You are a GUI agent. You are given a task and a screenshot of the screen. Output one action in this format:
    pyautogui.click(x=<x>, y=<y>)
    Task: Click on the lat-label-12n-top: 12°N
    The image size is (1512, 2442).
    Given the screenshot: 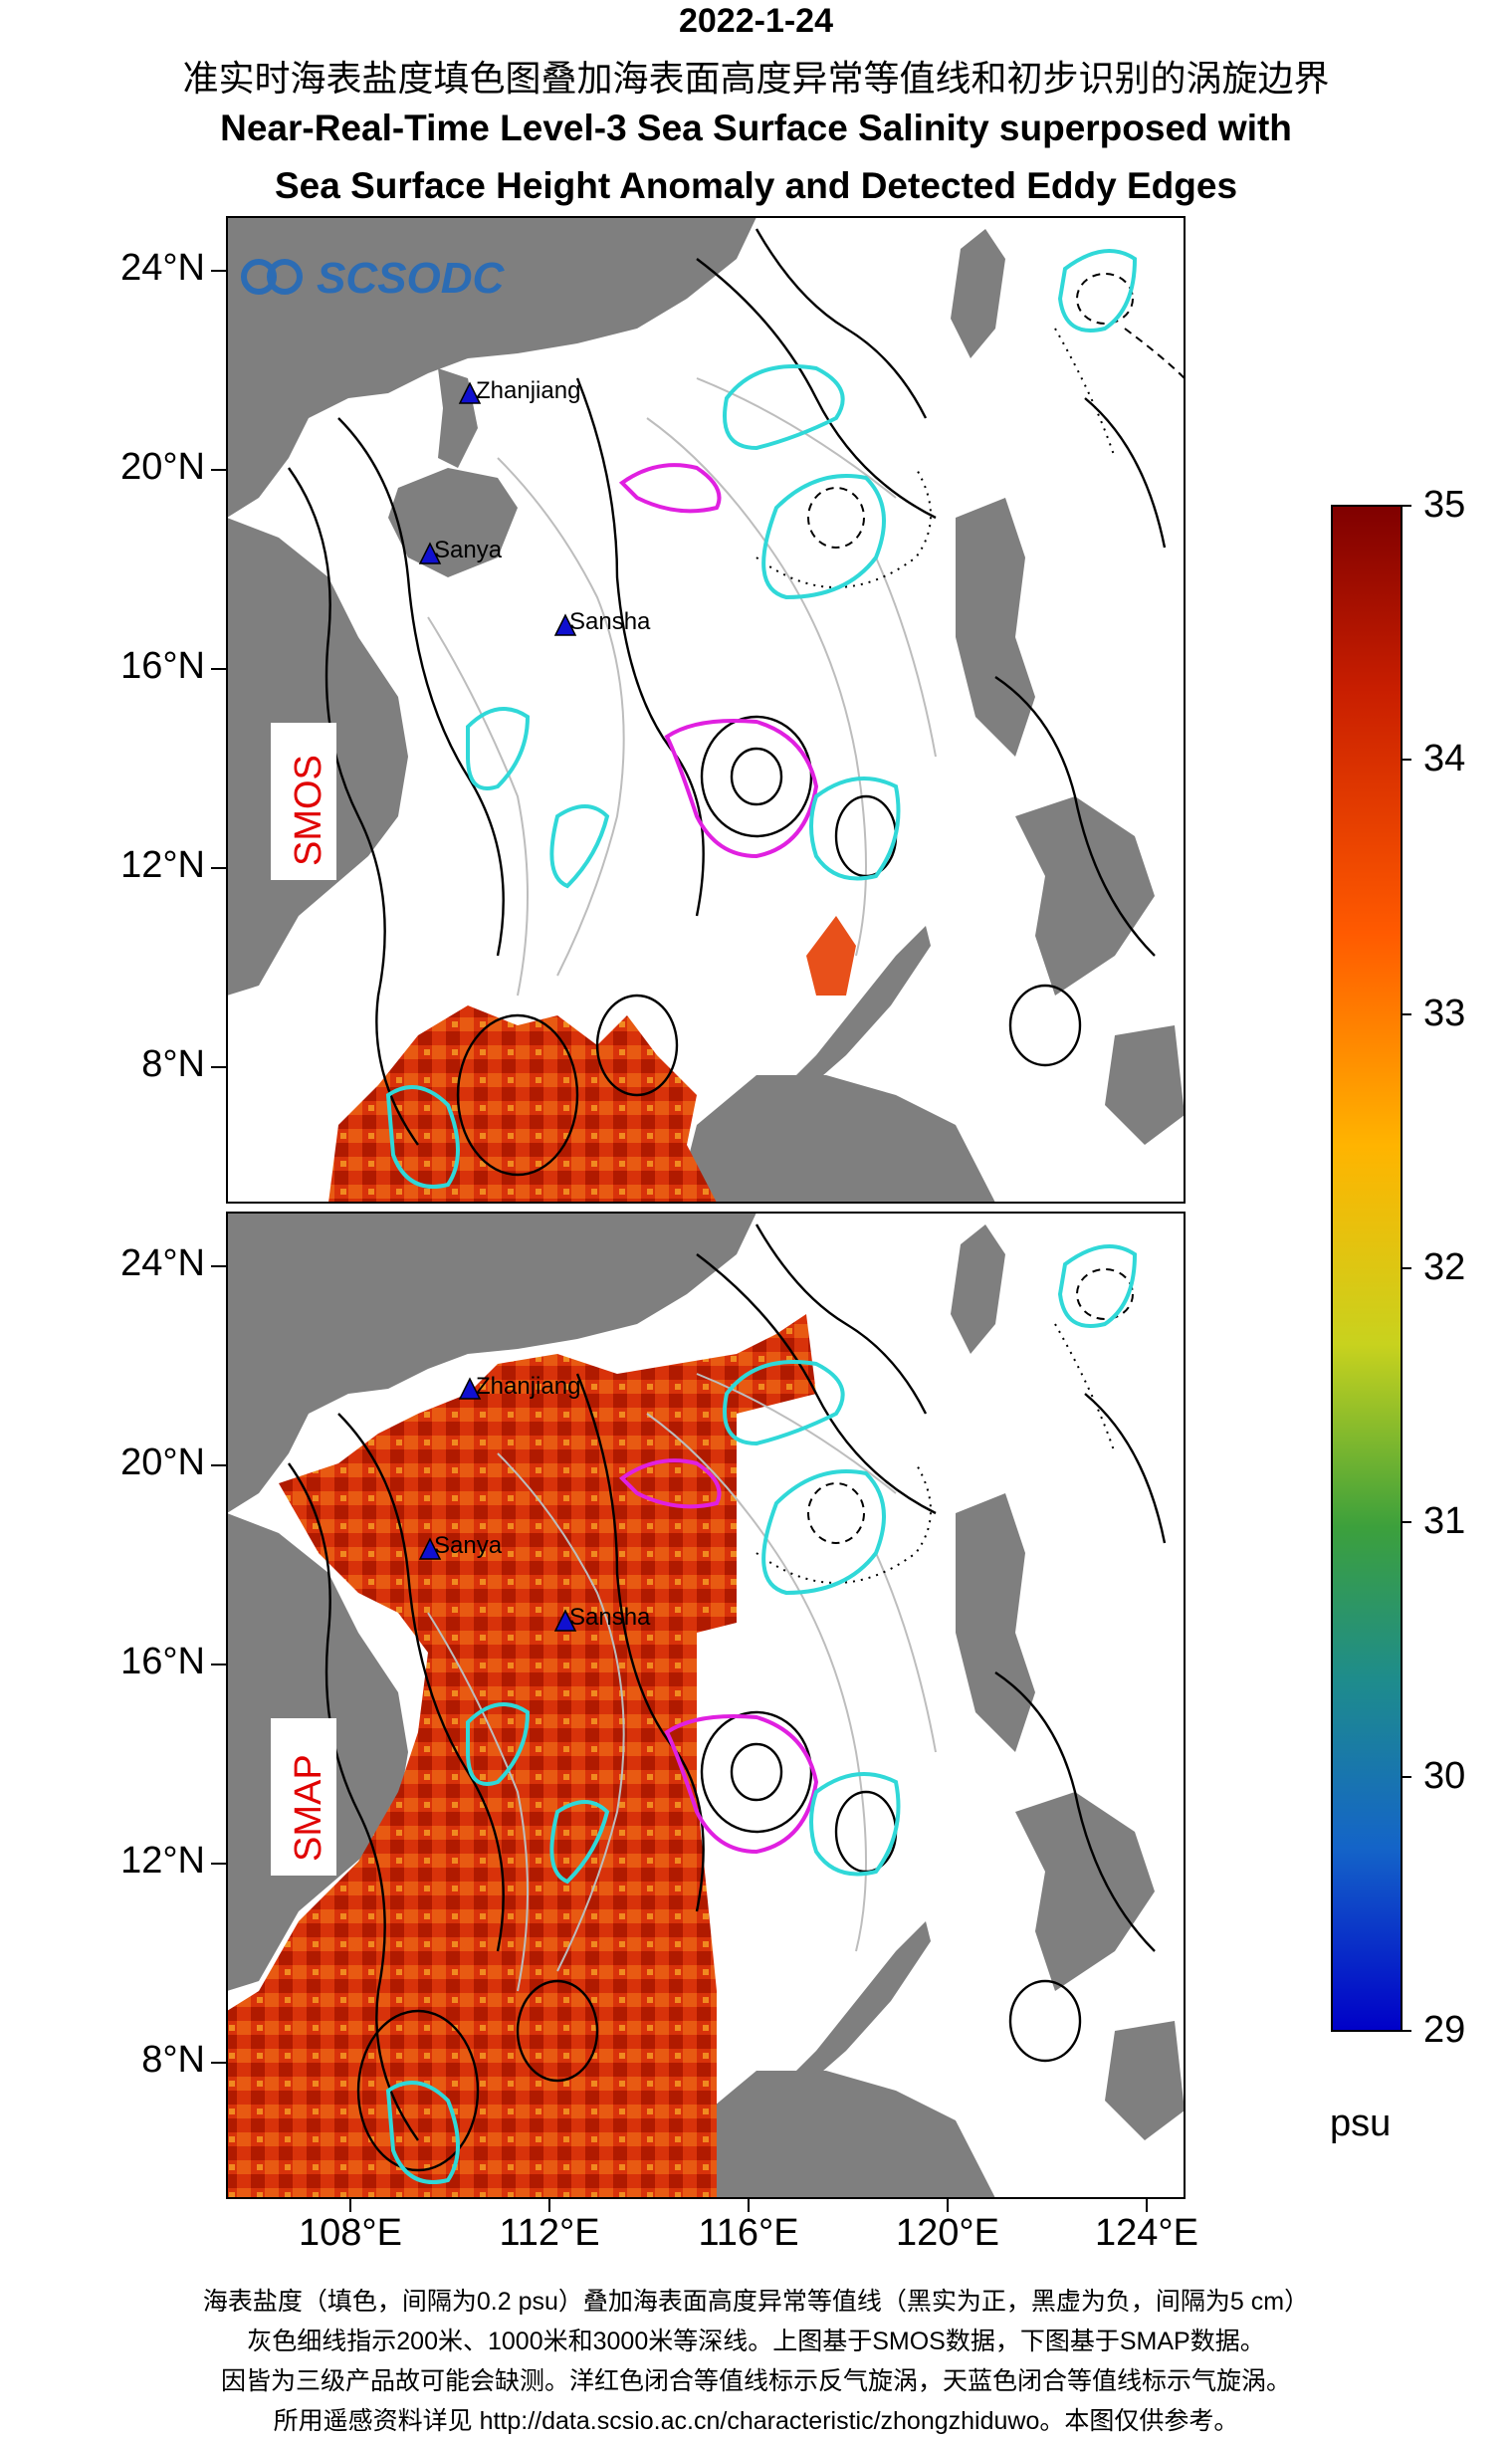 What is the action you would take?
    pyautogui.click(x=162, y=865)
    